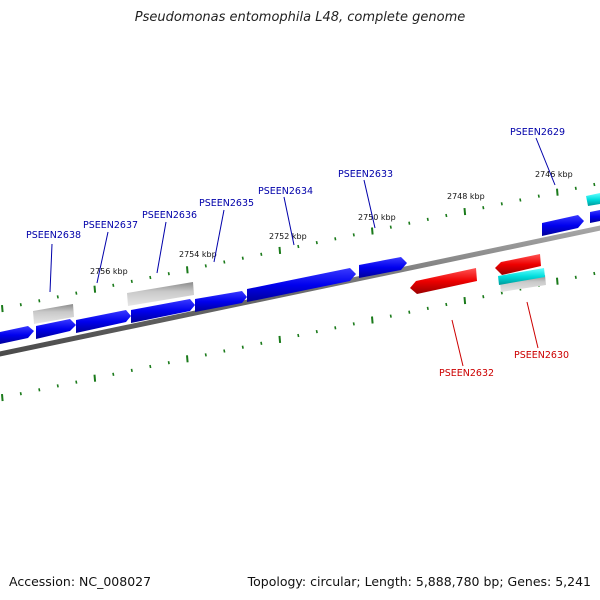 This screenshot has width=600, height=600. Describe the element at coordinates (549, 239) in the screenshot. I see `rna-genes` at that location.